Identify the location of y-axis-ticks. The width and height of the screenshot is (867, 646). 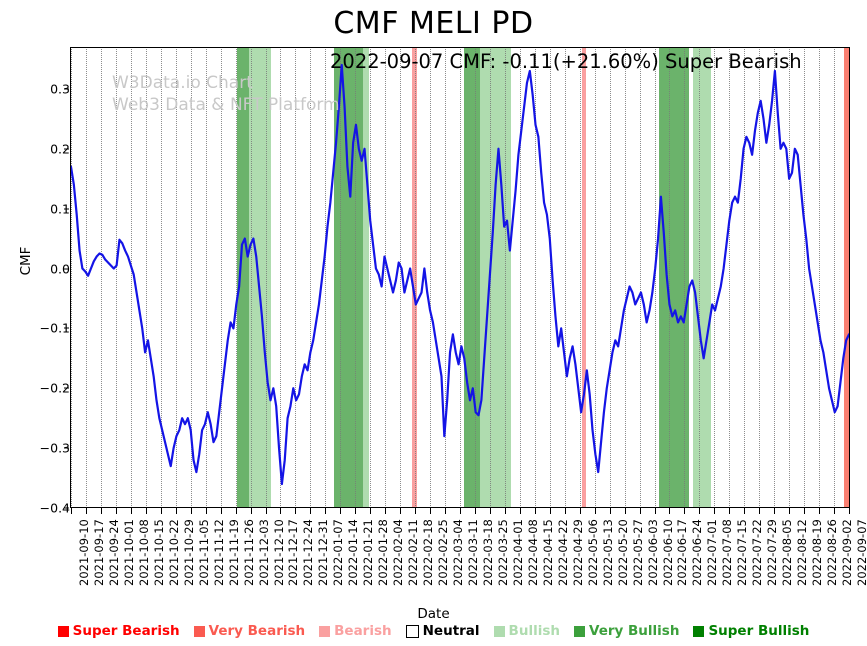
(67, 278).